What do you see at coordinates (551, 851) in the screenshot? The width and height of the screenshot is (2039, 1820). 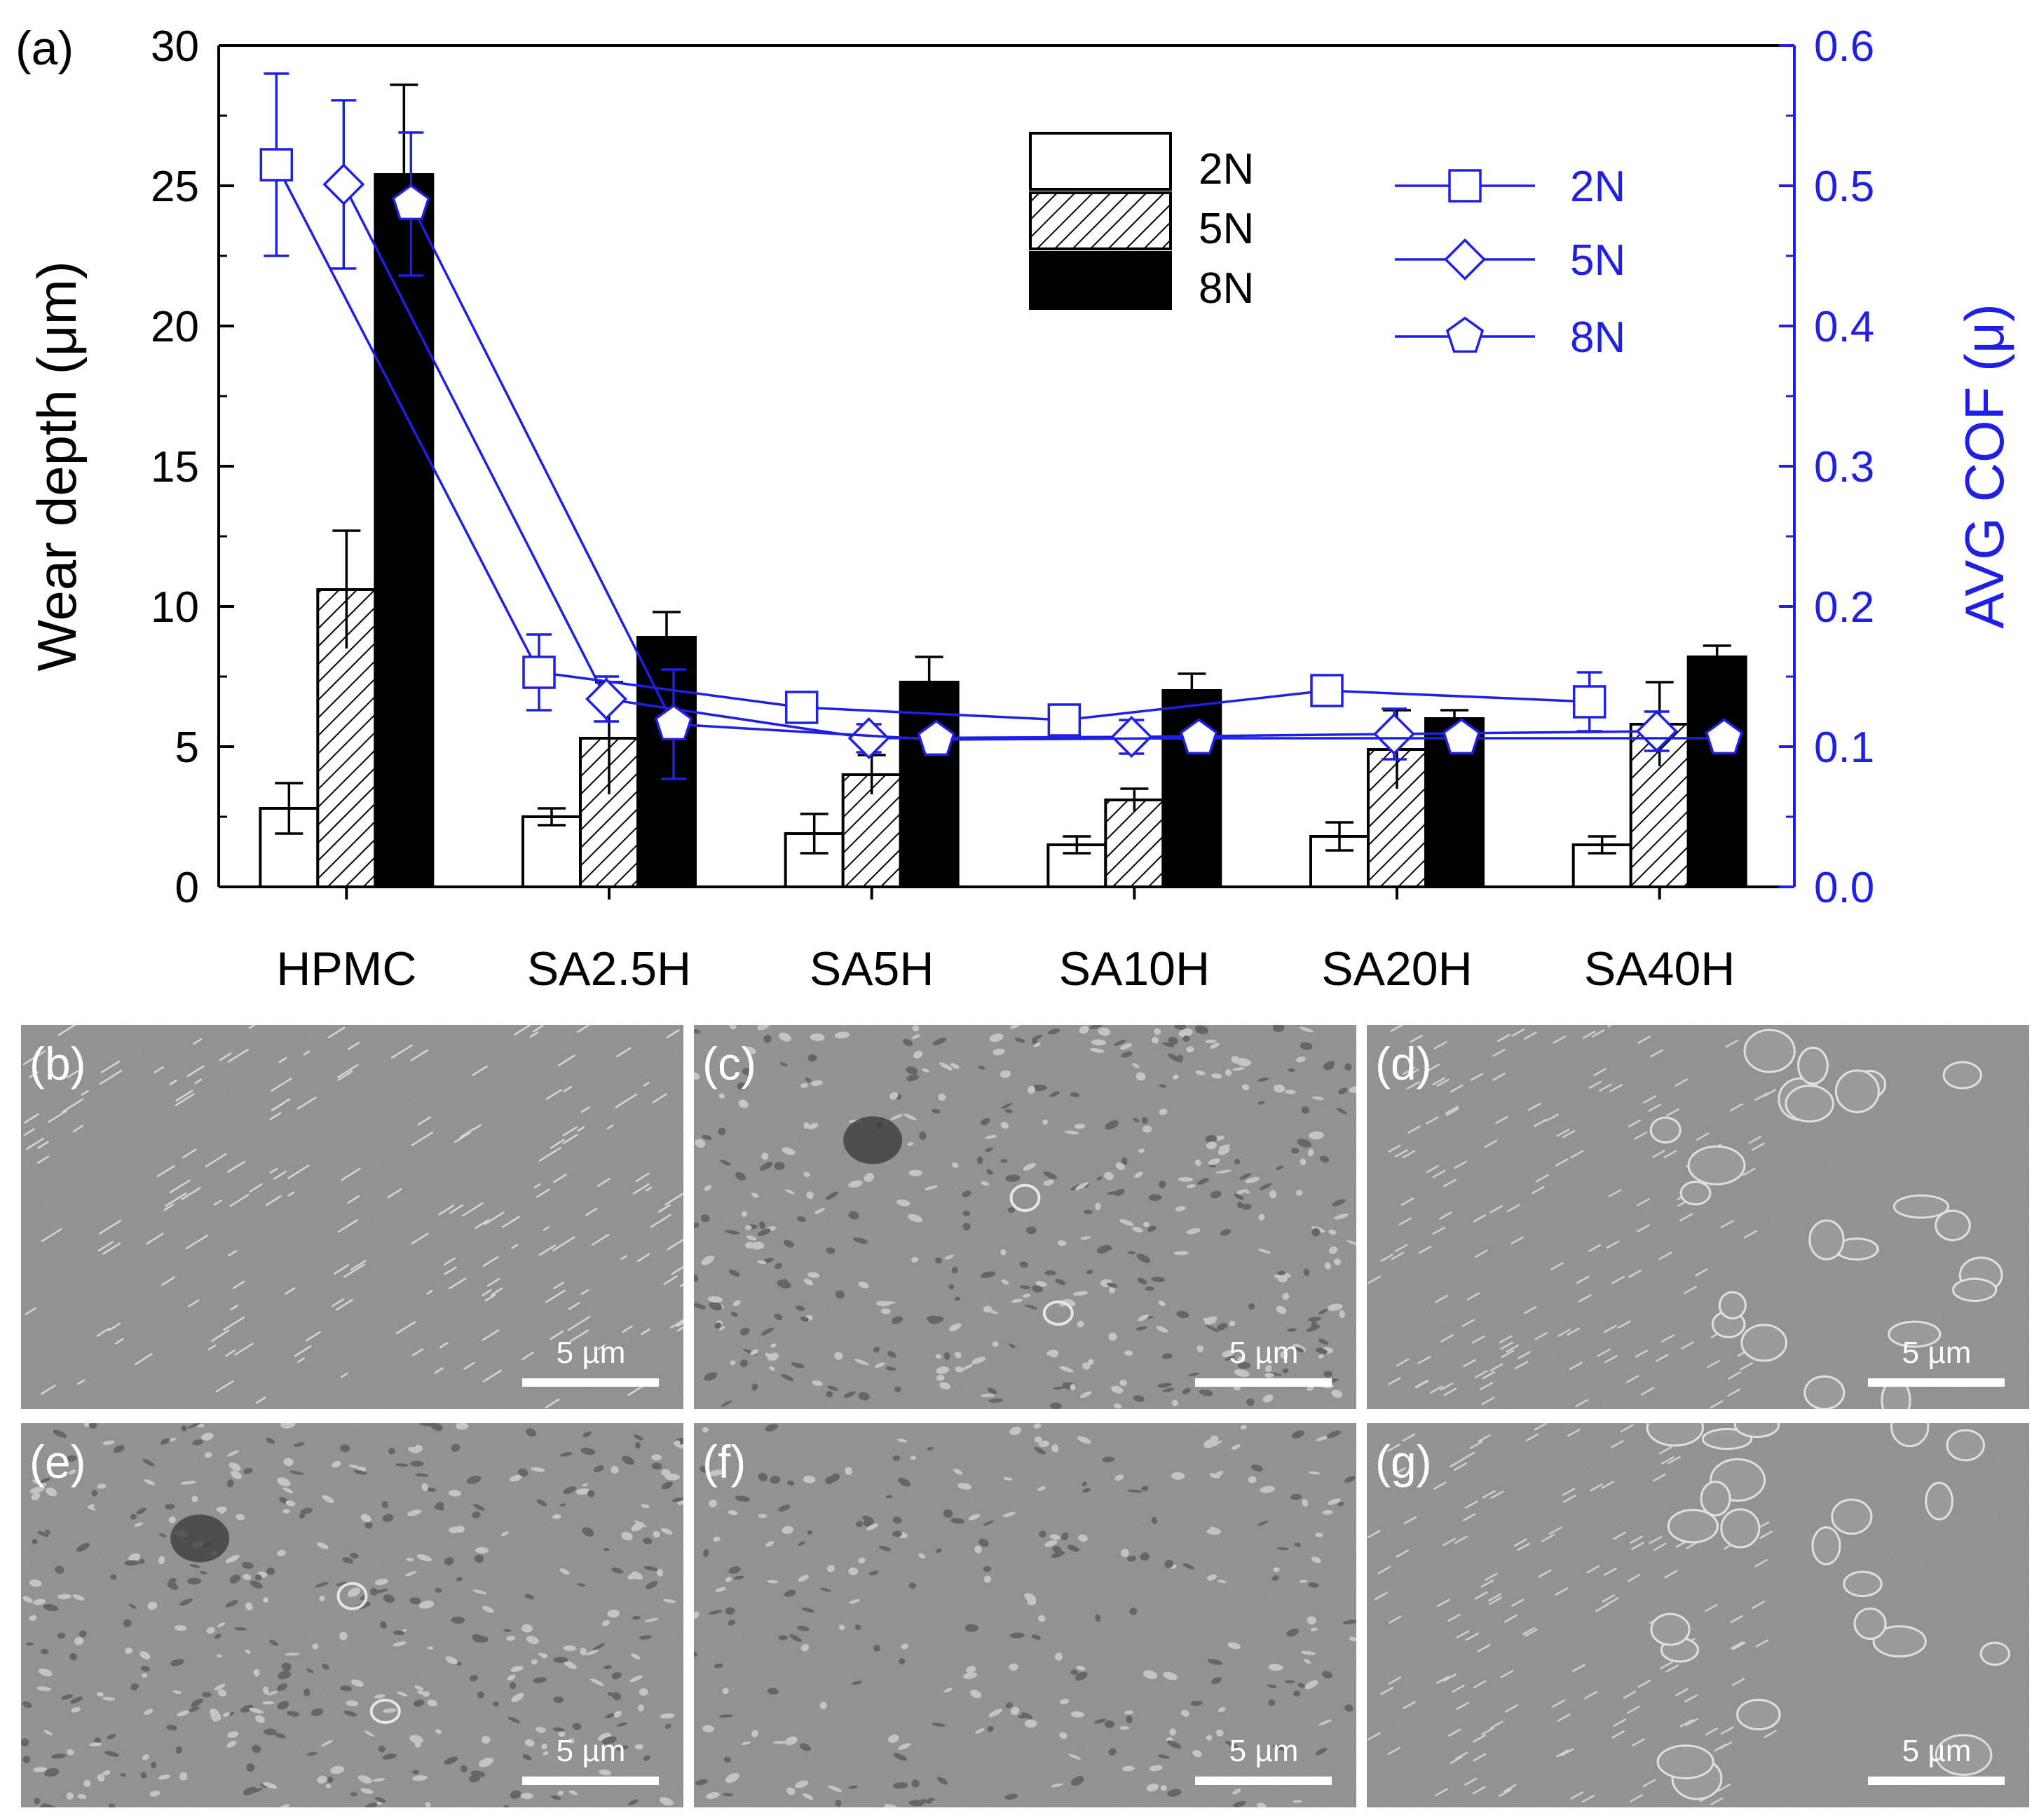 I see `bar-2n-sa2.5h` at bounding box center [551, 851].